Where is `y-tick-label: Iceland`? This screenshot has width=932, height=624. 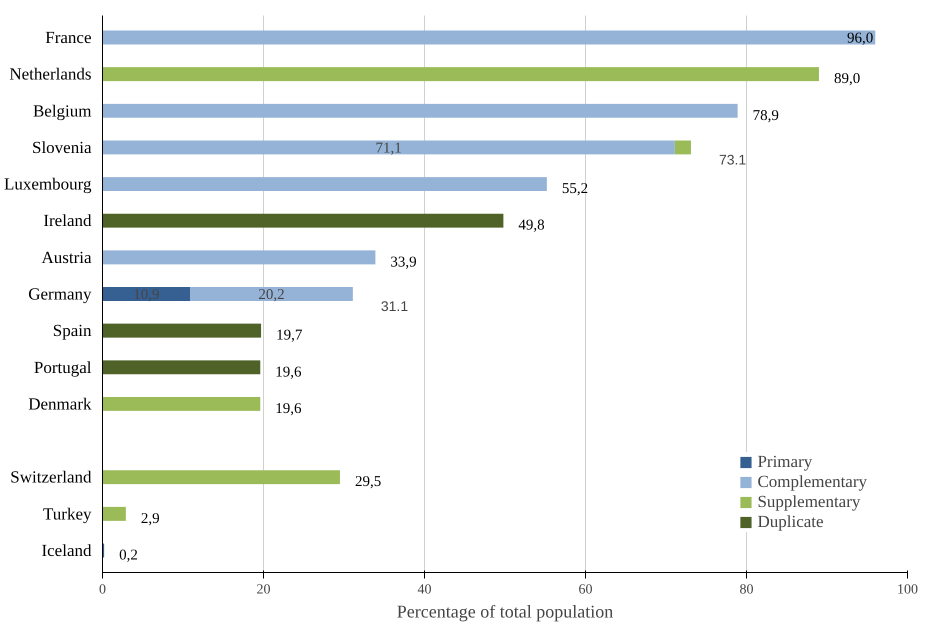
y-tick-label: Iceland is located at coordinates (66, 550).